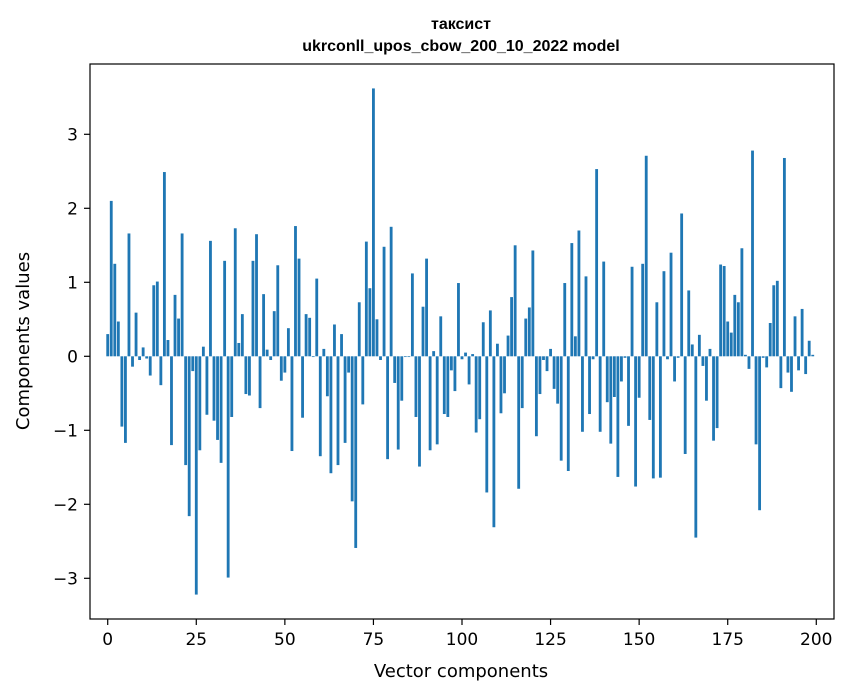 The width and height of the screenshot is (847, 696). Describe the element at coordinates (196, 640) in the screenshot. I see `x-tick-label: 25` at that location.